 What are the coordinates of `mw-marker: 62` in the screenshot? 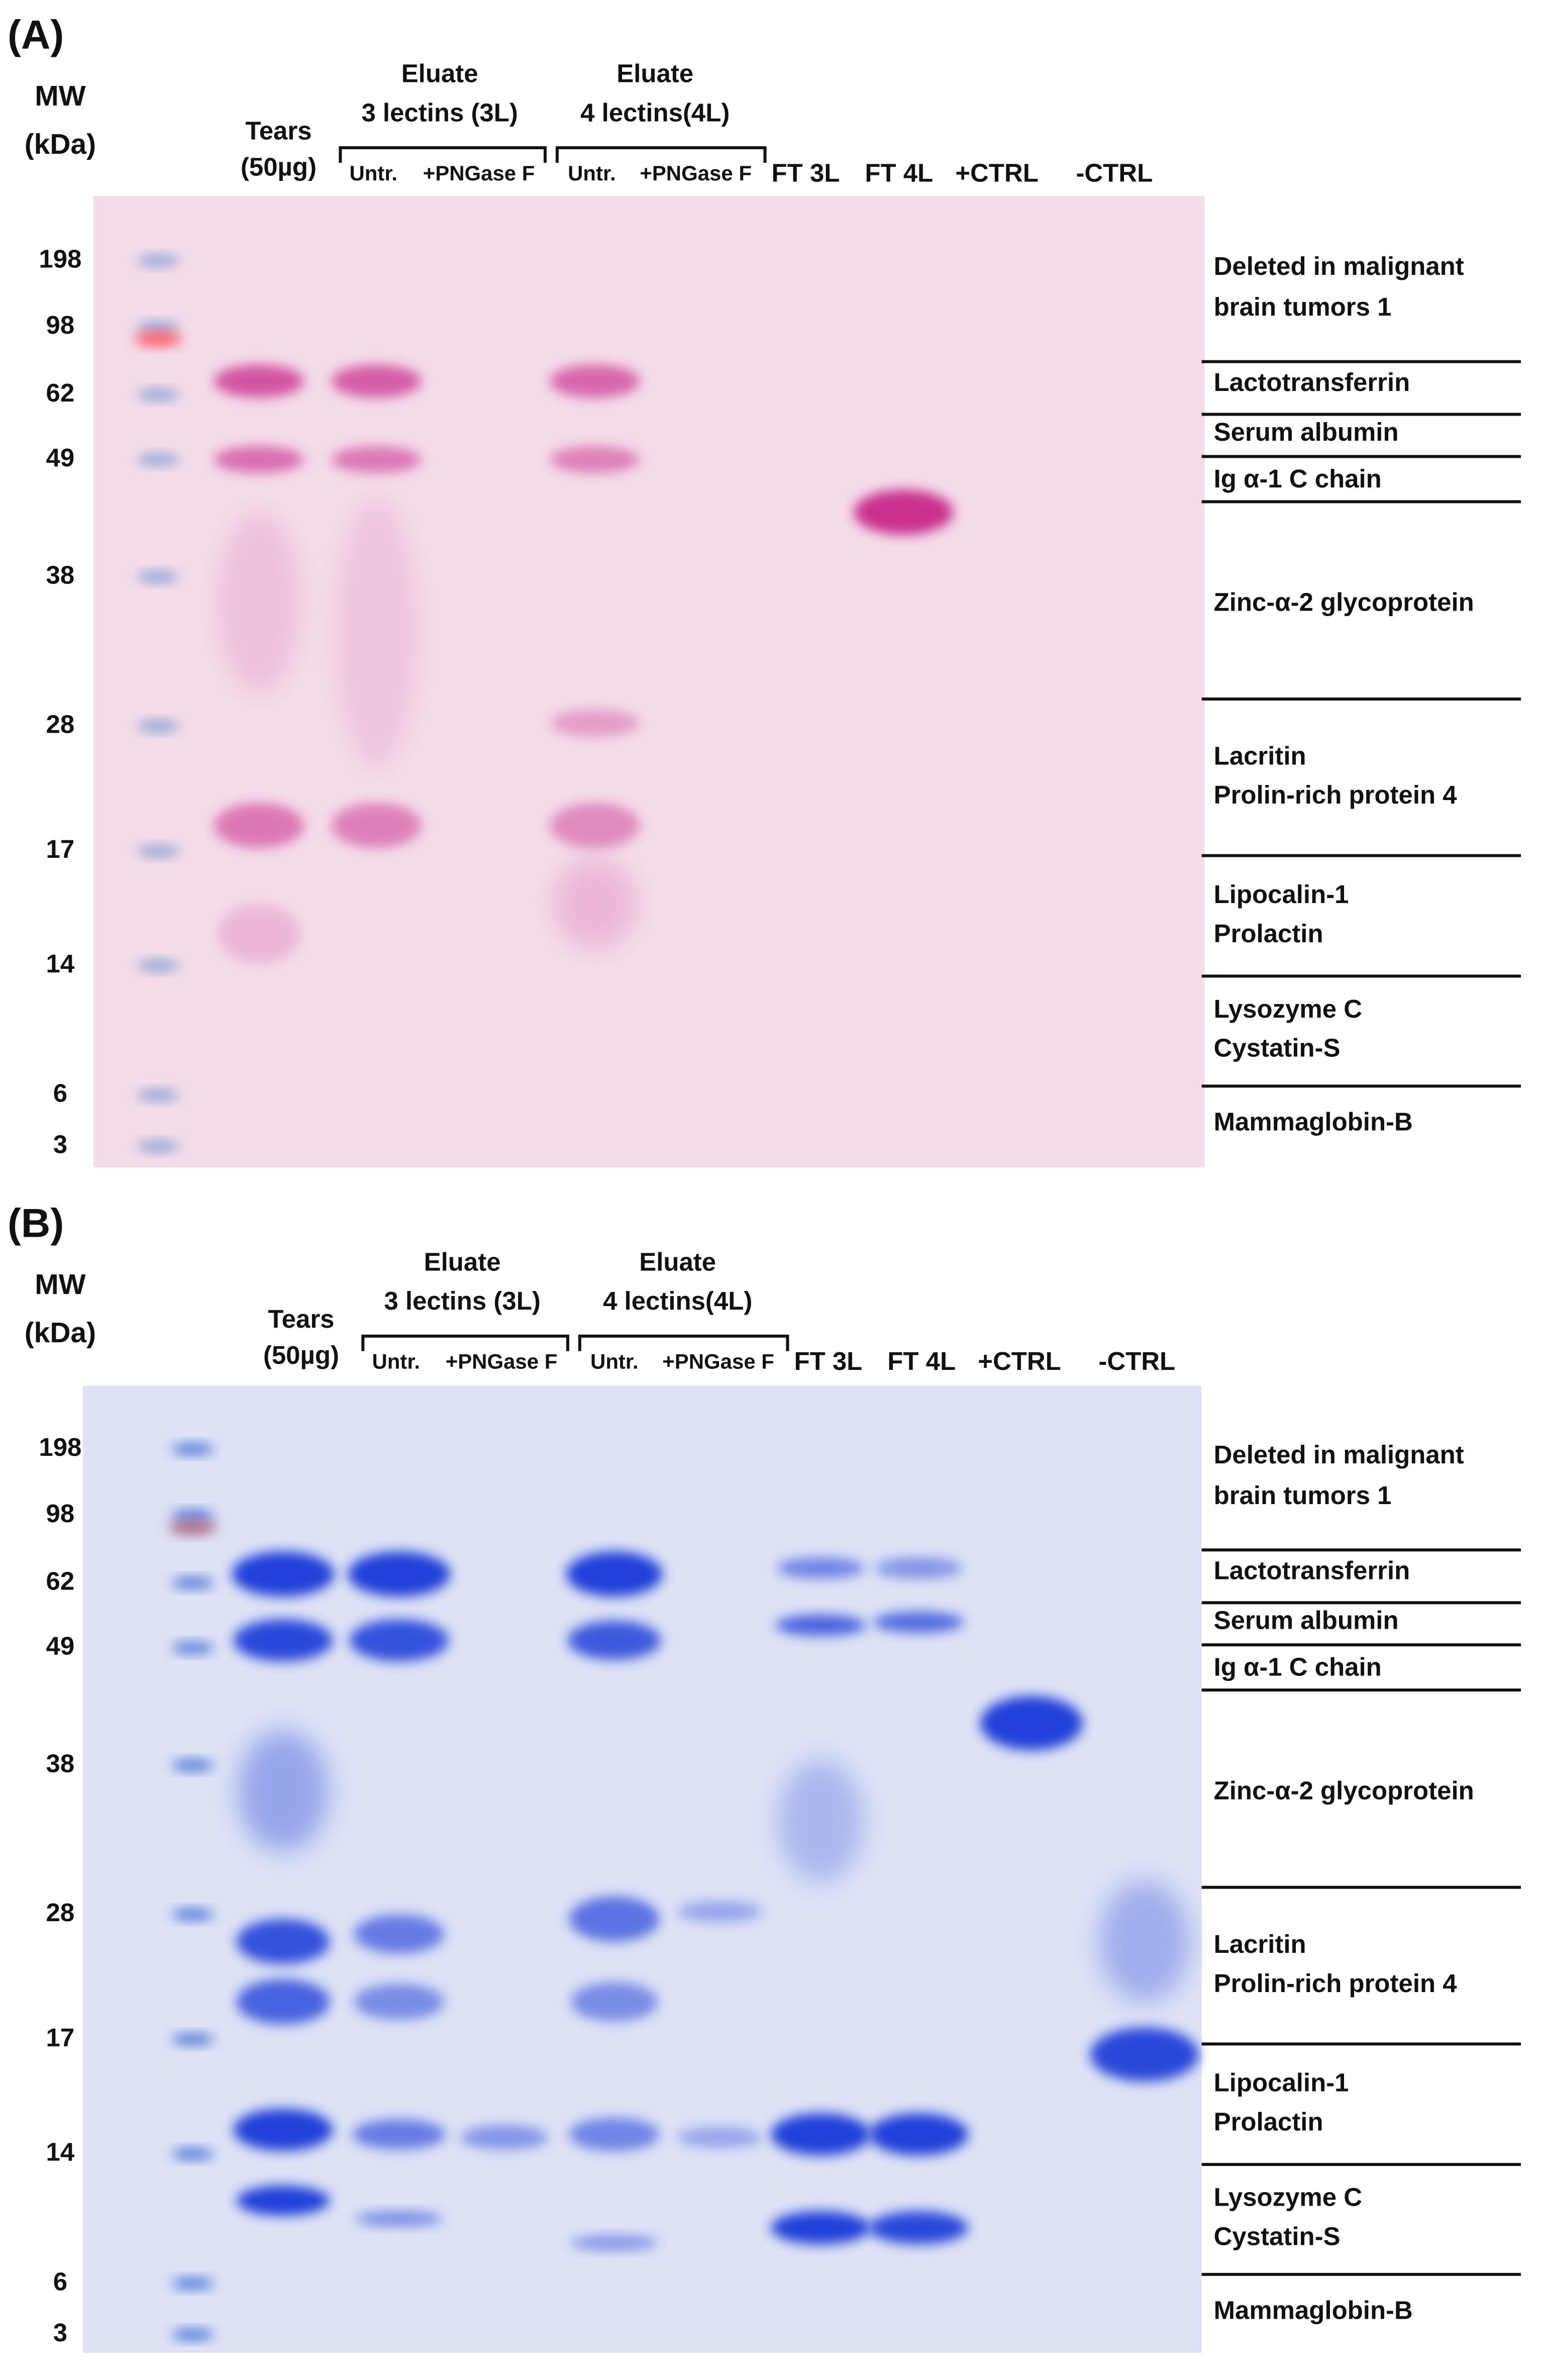 It's located at (60, 392).